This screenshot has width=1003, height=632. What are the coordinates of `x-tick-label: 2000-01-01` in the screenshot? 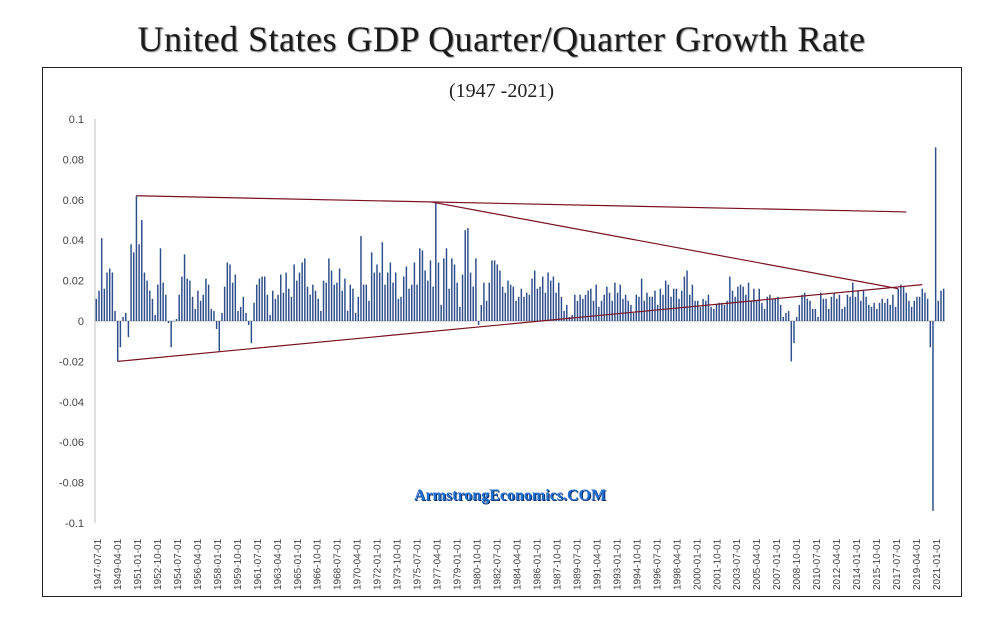 It's located at (697, 564).